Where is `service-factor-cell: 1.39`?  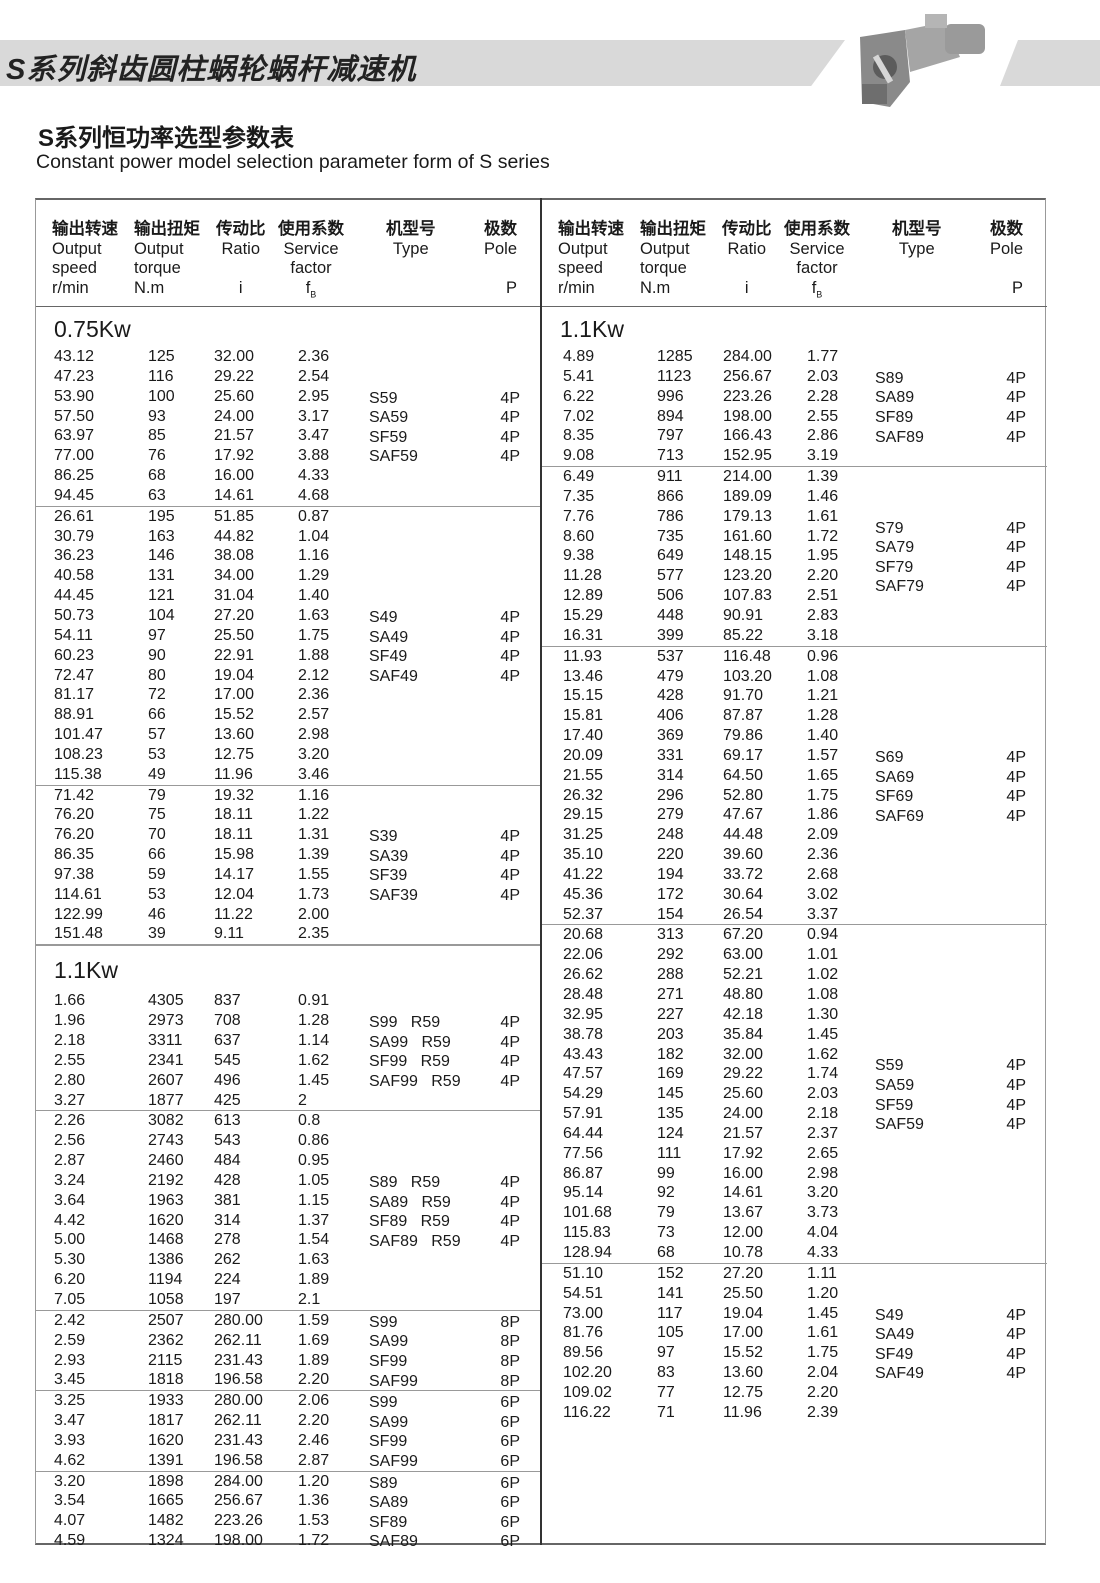 service-factor-cell: 1.39 is located at coordinates (823, 477).